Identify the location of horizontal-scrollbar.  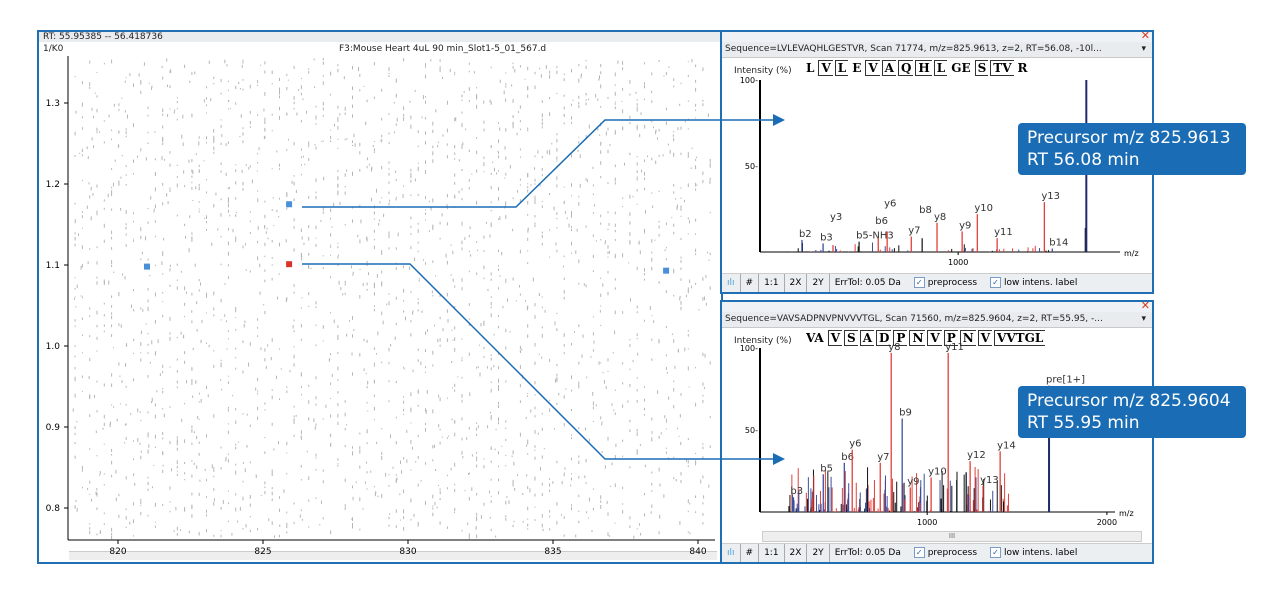
(393, 555).